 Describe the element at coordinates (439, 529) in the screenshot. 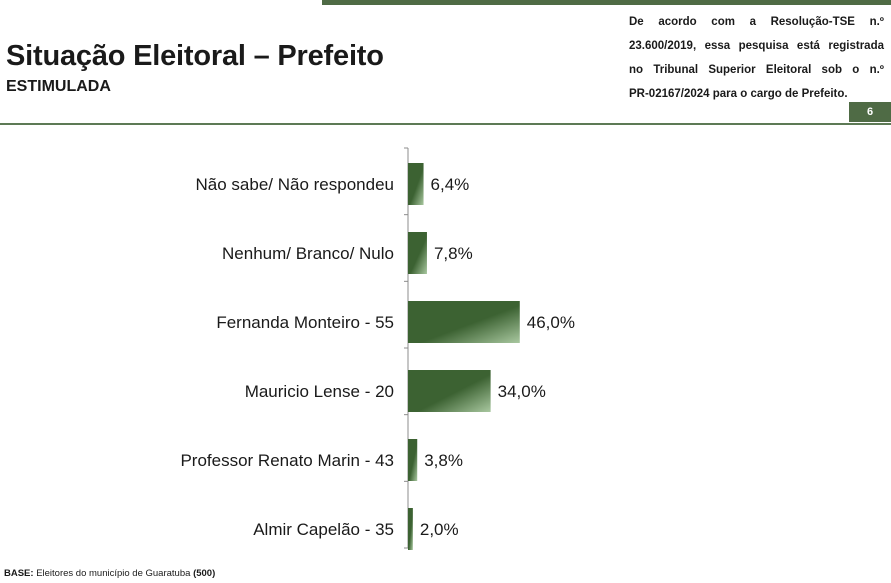

I see `data-label: 2,0%` at that location.